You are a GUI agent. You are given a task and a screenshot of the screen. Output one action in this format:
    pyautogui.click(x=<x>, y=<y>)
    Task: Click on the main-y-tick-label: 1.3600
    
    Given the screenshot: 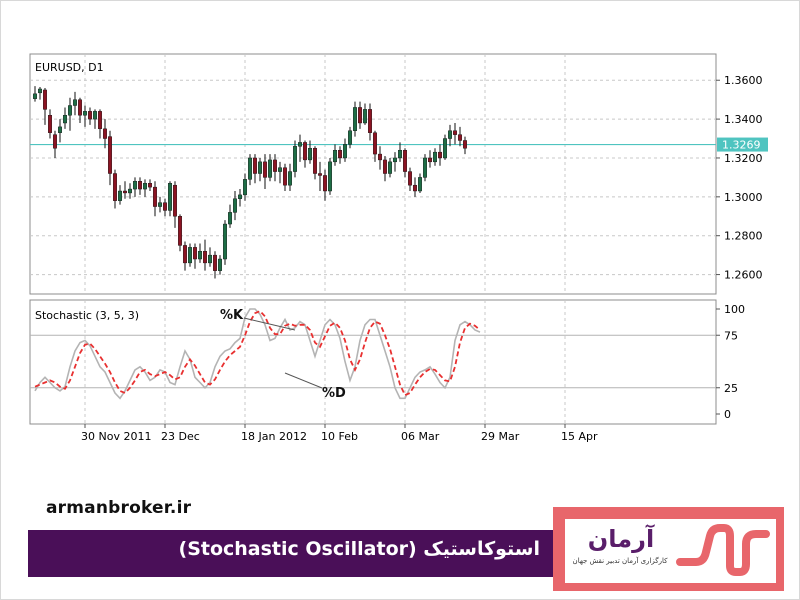 What is the action you would take?
    pyautogui.click(x=743, y=80)
    